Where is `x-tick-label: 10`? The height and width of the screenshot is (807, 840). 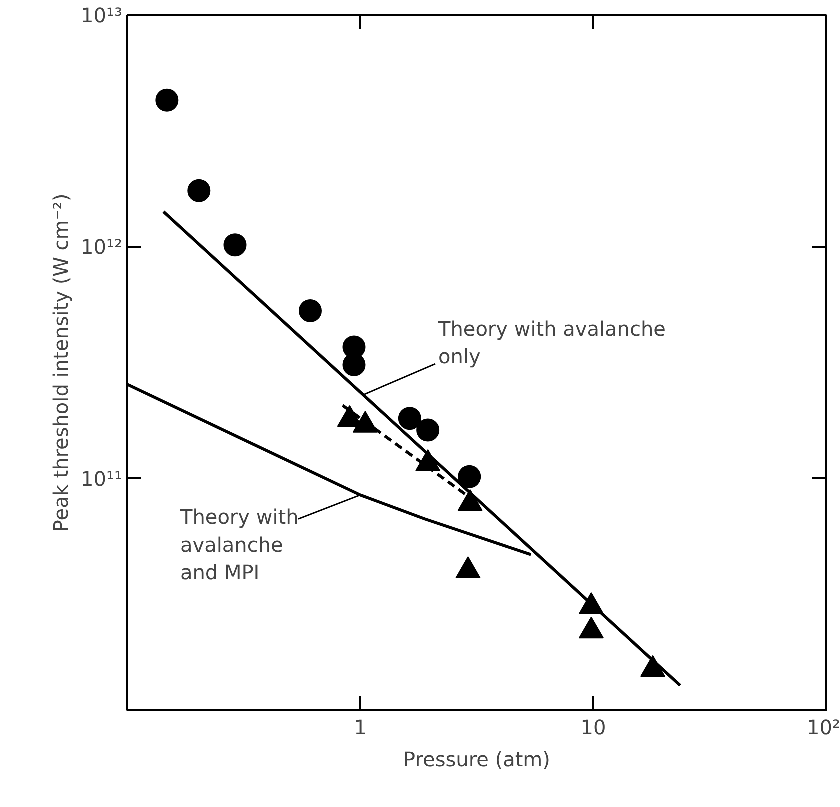 x-tick-label: 10 is located at coordinates (593, 728).